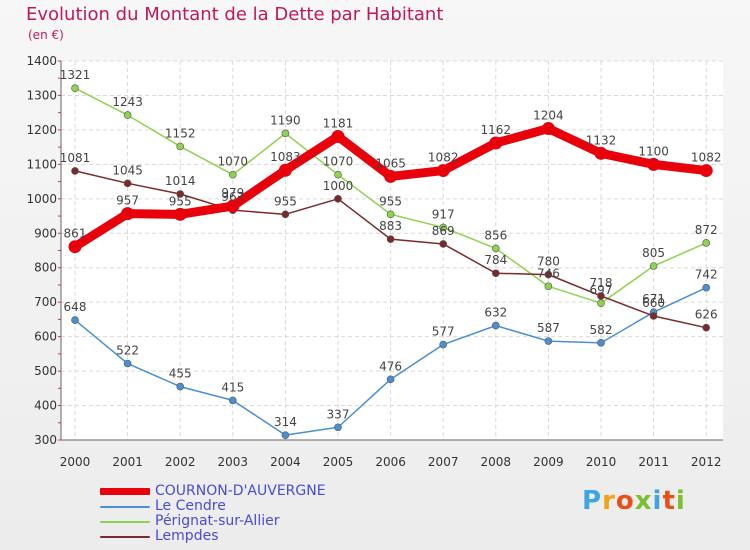 This screenshot has width=750, height=550. Describe the element at coordinates (495, 235) in the screenshot. I see `data-label: 856` at that location.